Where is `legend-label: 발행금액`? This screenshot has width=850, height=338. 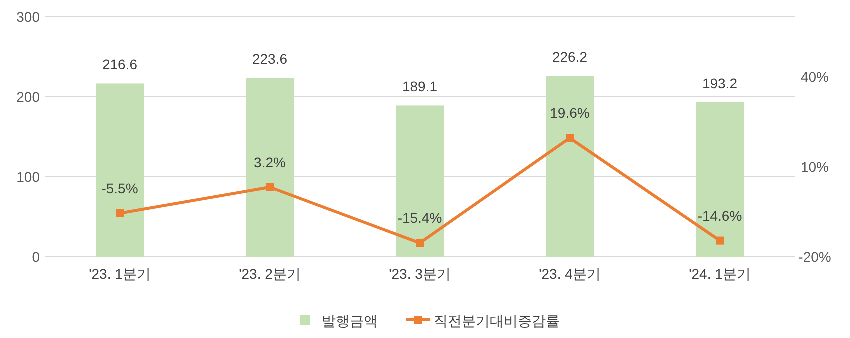 legend-label: 발행금액 is located at coordinates (350, 321).